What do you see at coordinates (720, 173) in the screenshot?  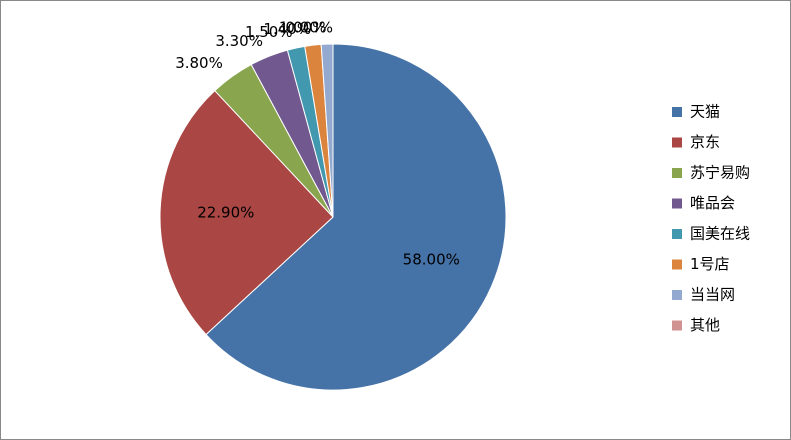 I see `legend-label: 苏宁易购` at bounding box center [720, 173].